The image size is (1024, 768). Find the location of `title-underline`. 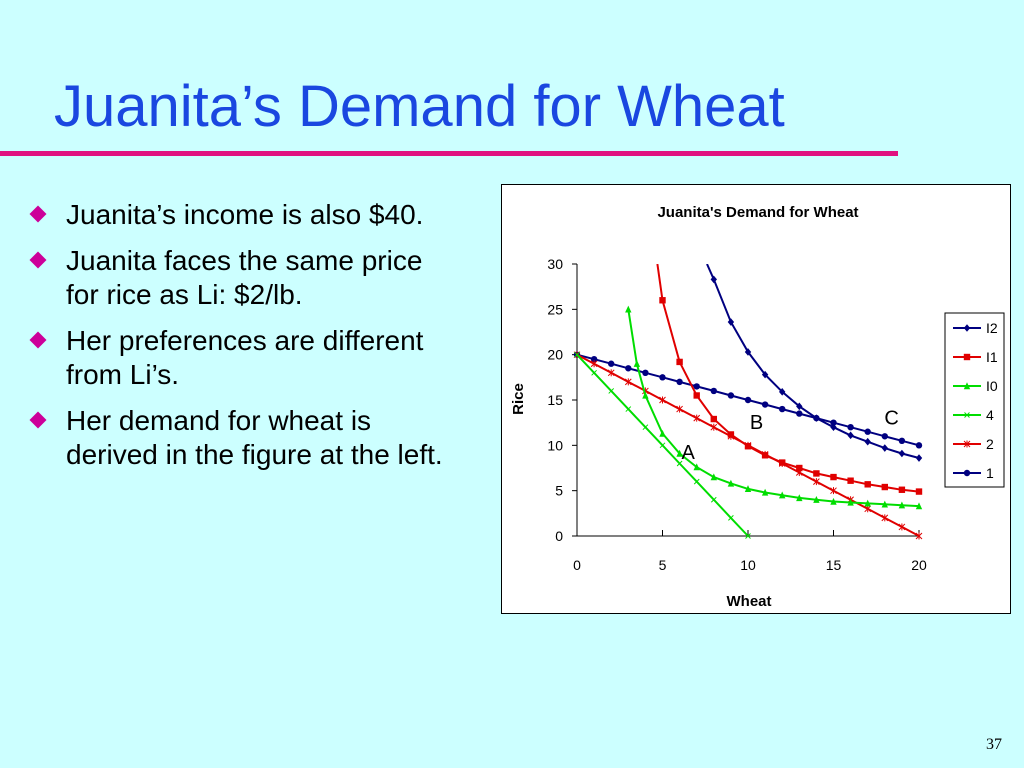

title-underline is located at coordinates (449, 153).